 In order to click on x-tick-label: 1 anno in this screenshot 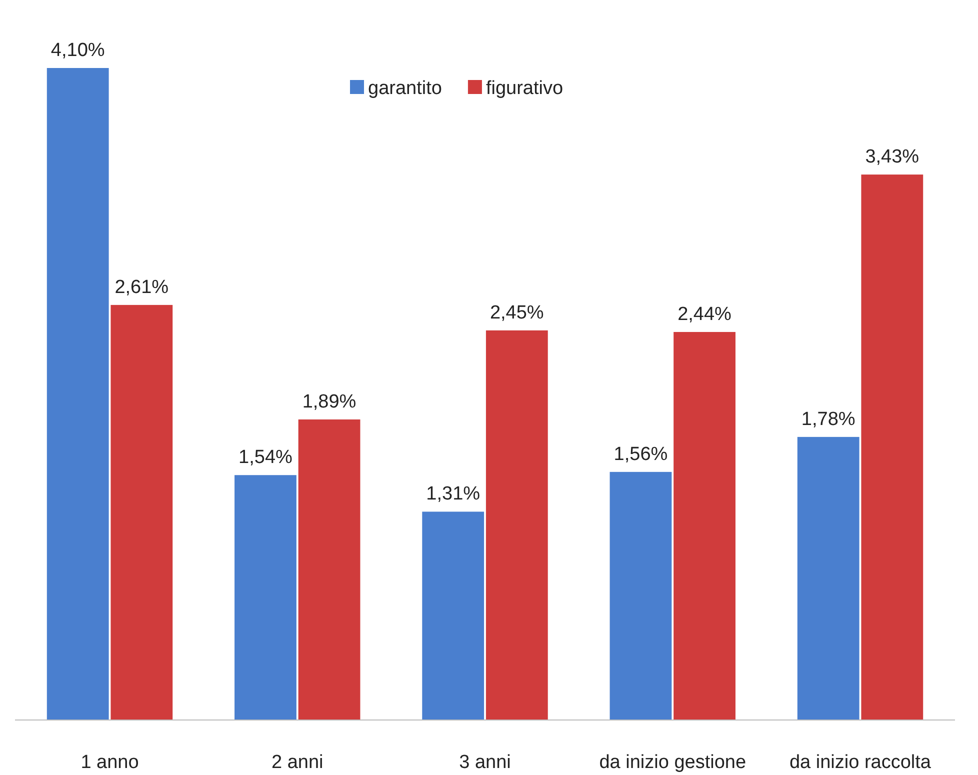, I will do `click(109, 762)`.